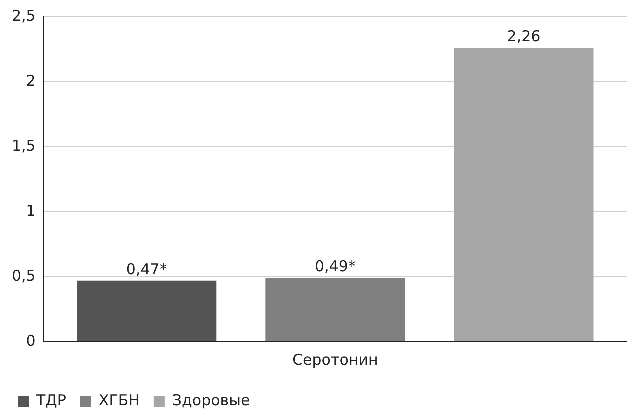 The height and width of the screenshot is (419, 637). Describe the element at coordinates (51, 400) in the screenshot. I see `legend-label: ТДР` at that location.